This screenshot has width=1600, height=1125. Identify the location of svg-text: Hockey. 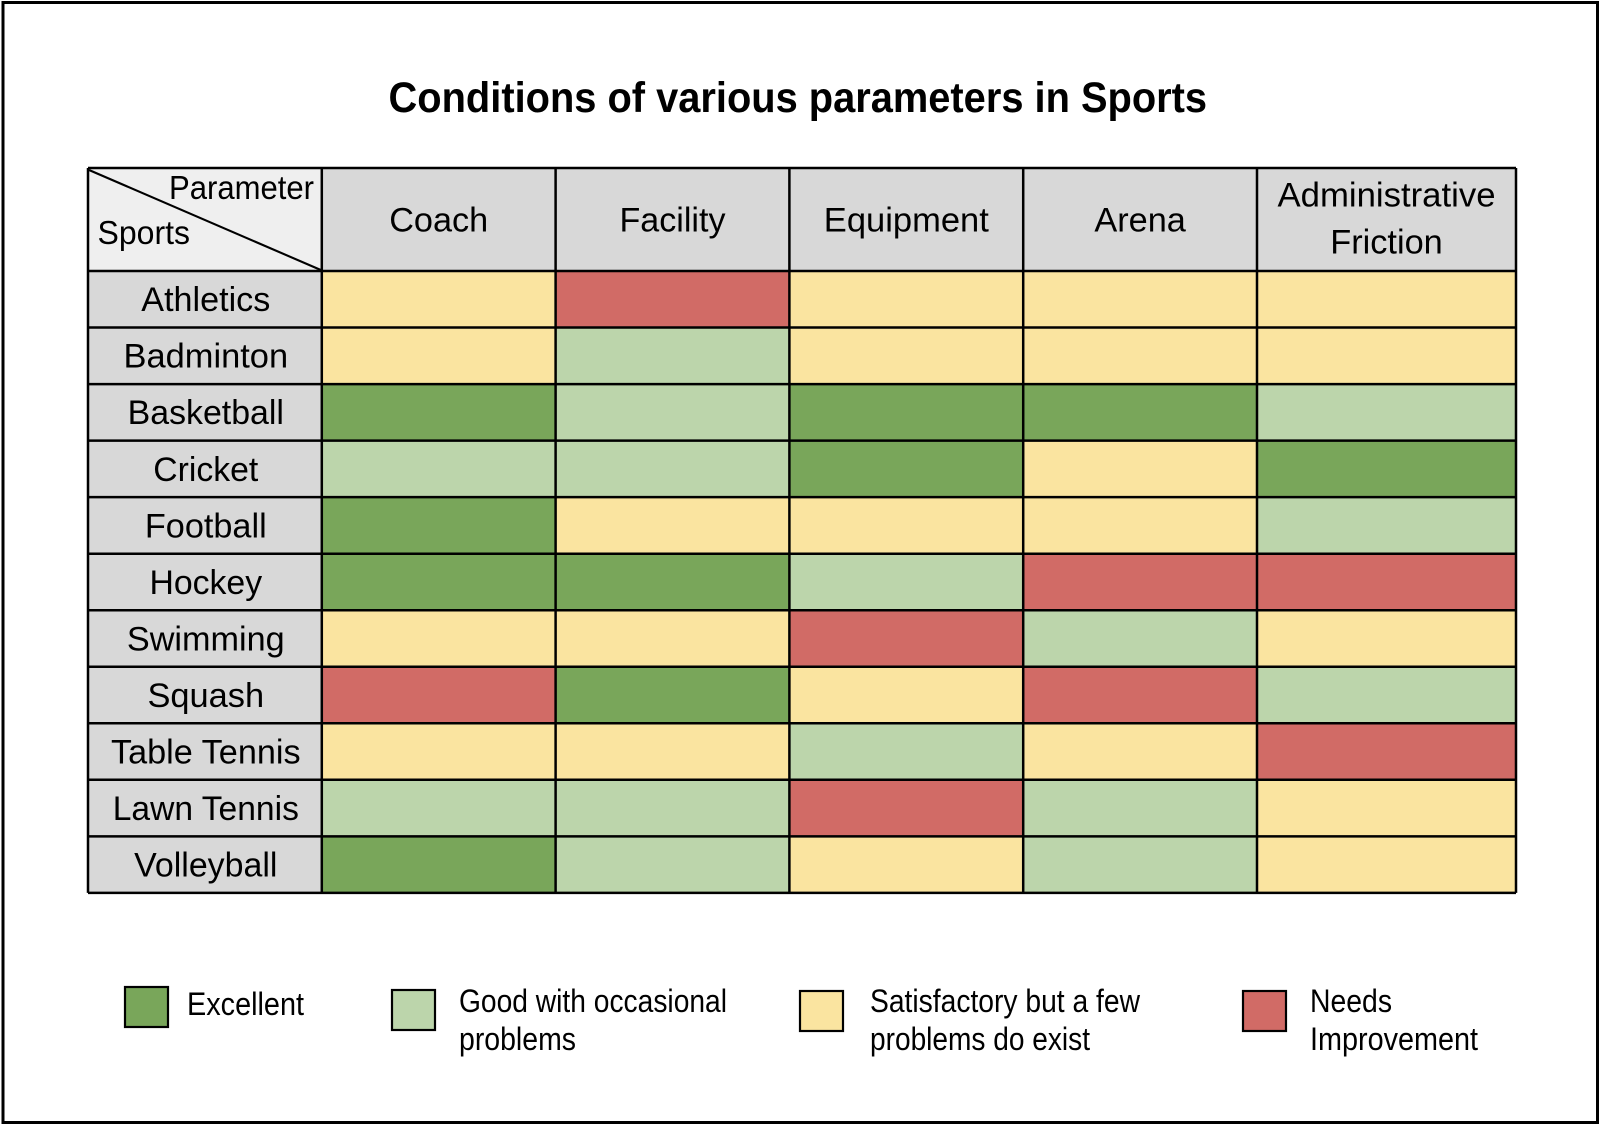
(205, 583).